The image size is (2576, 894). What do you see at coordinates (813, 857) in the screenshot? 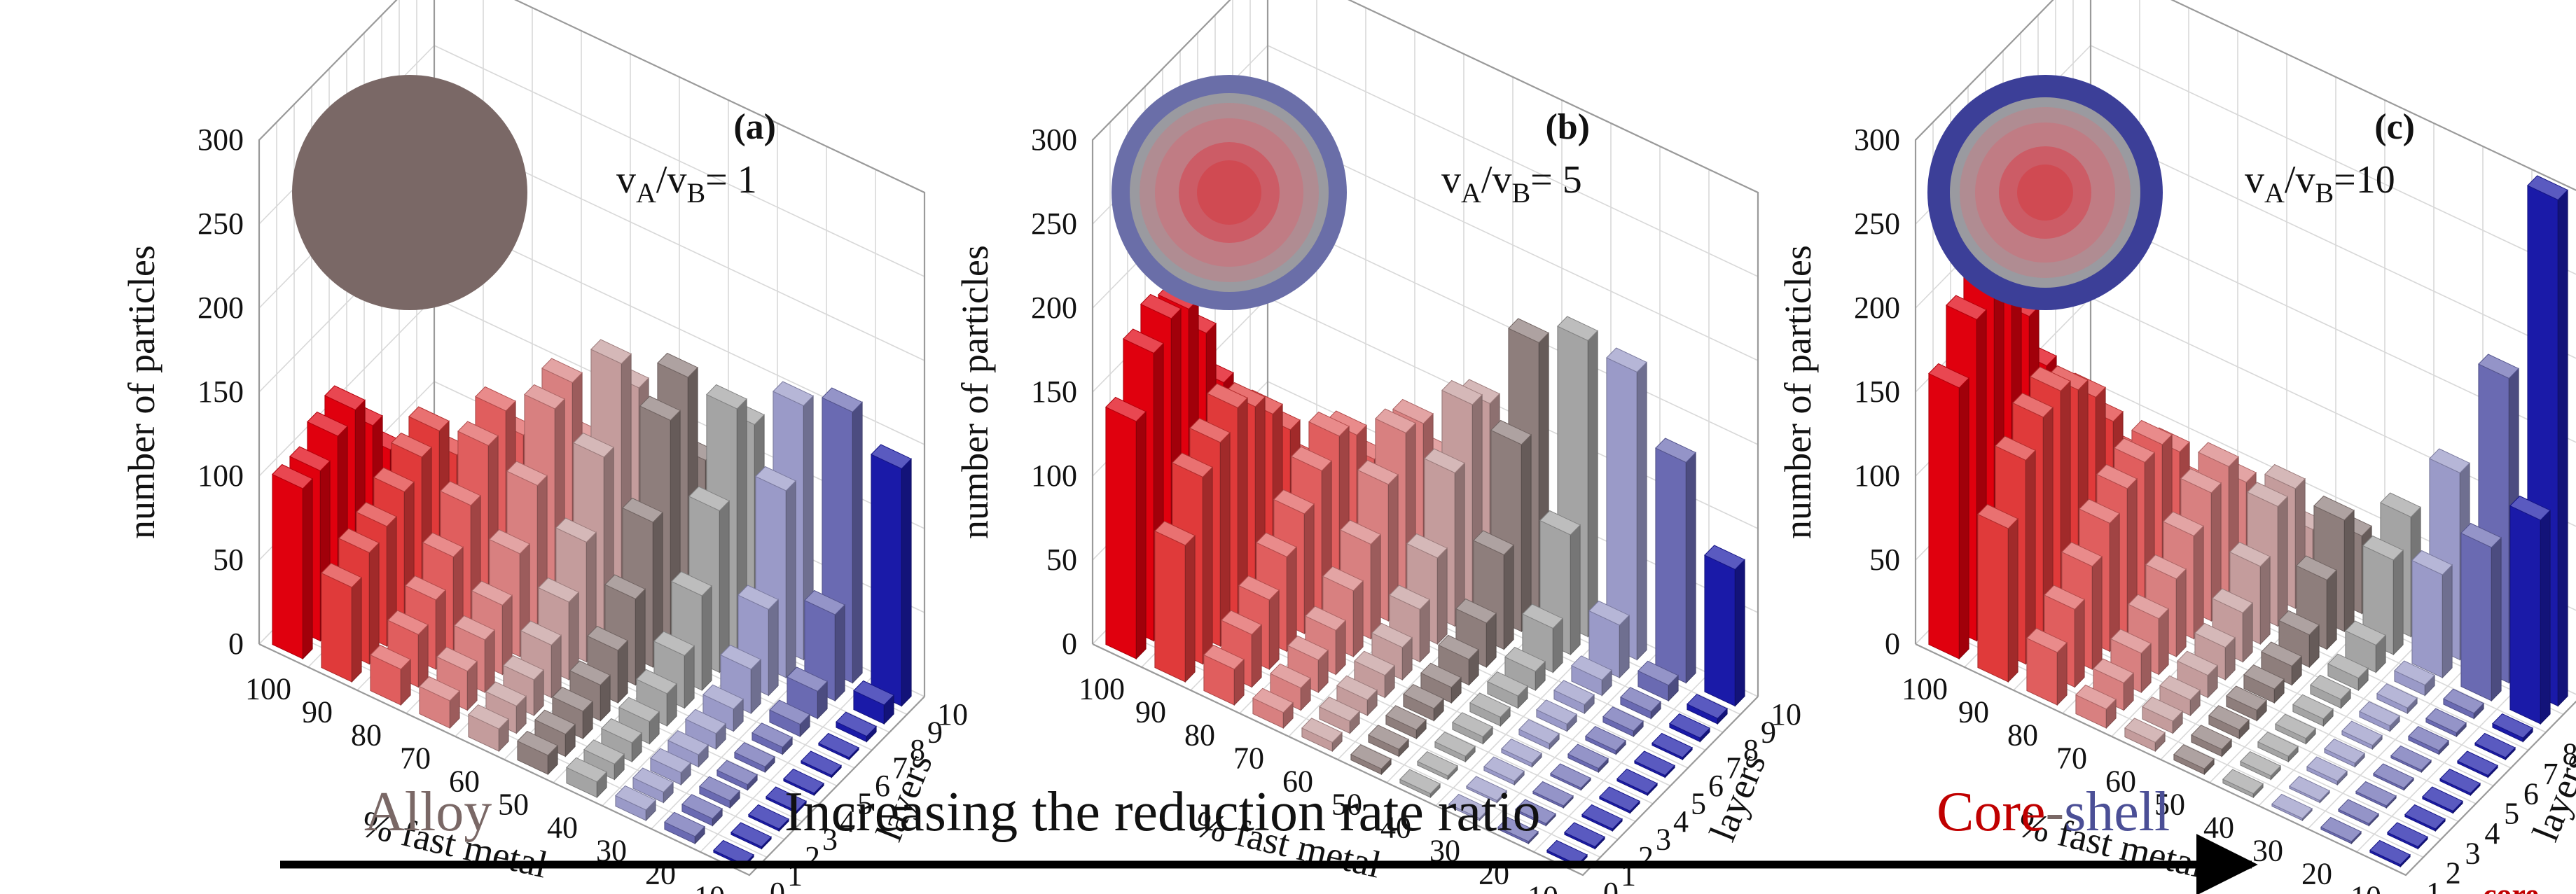
I see `layer-tick-label: 2` at bounding box center [813, 857].